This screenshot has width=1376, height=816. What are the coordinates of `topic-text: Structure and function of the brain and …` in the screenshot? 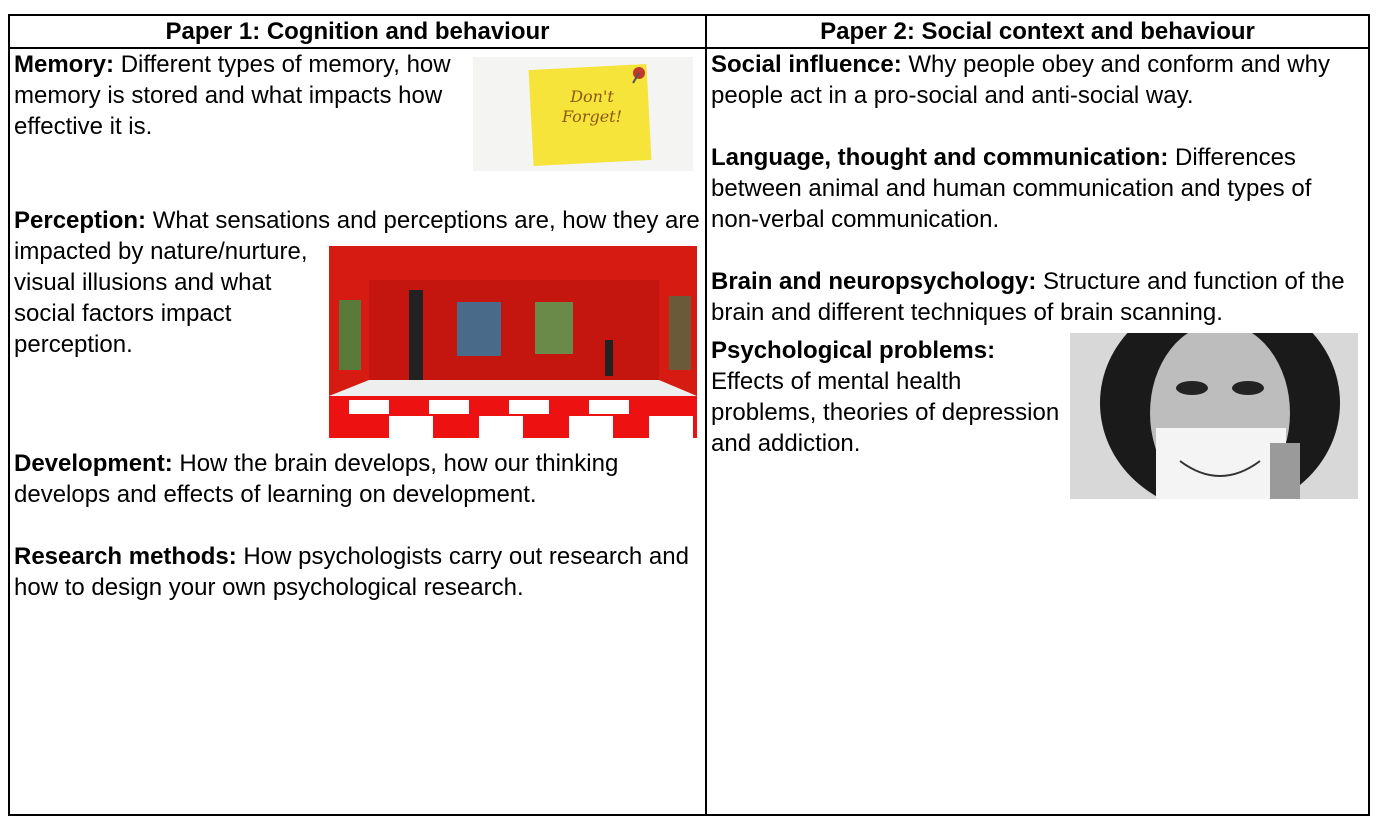 It's located at (1028, 297).